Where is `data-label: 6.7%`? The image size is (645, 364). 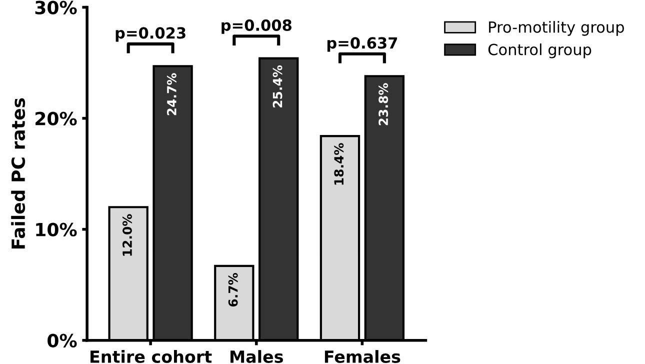
data-label: 6.7% is located at coordinates (233, 290).